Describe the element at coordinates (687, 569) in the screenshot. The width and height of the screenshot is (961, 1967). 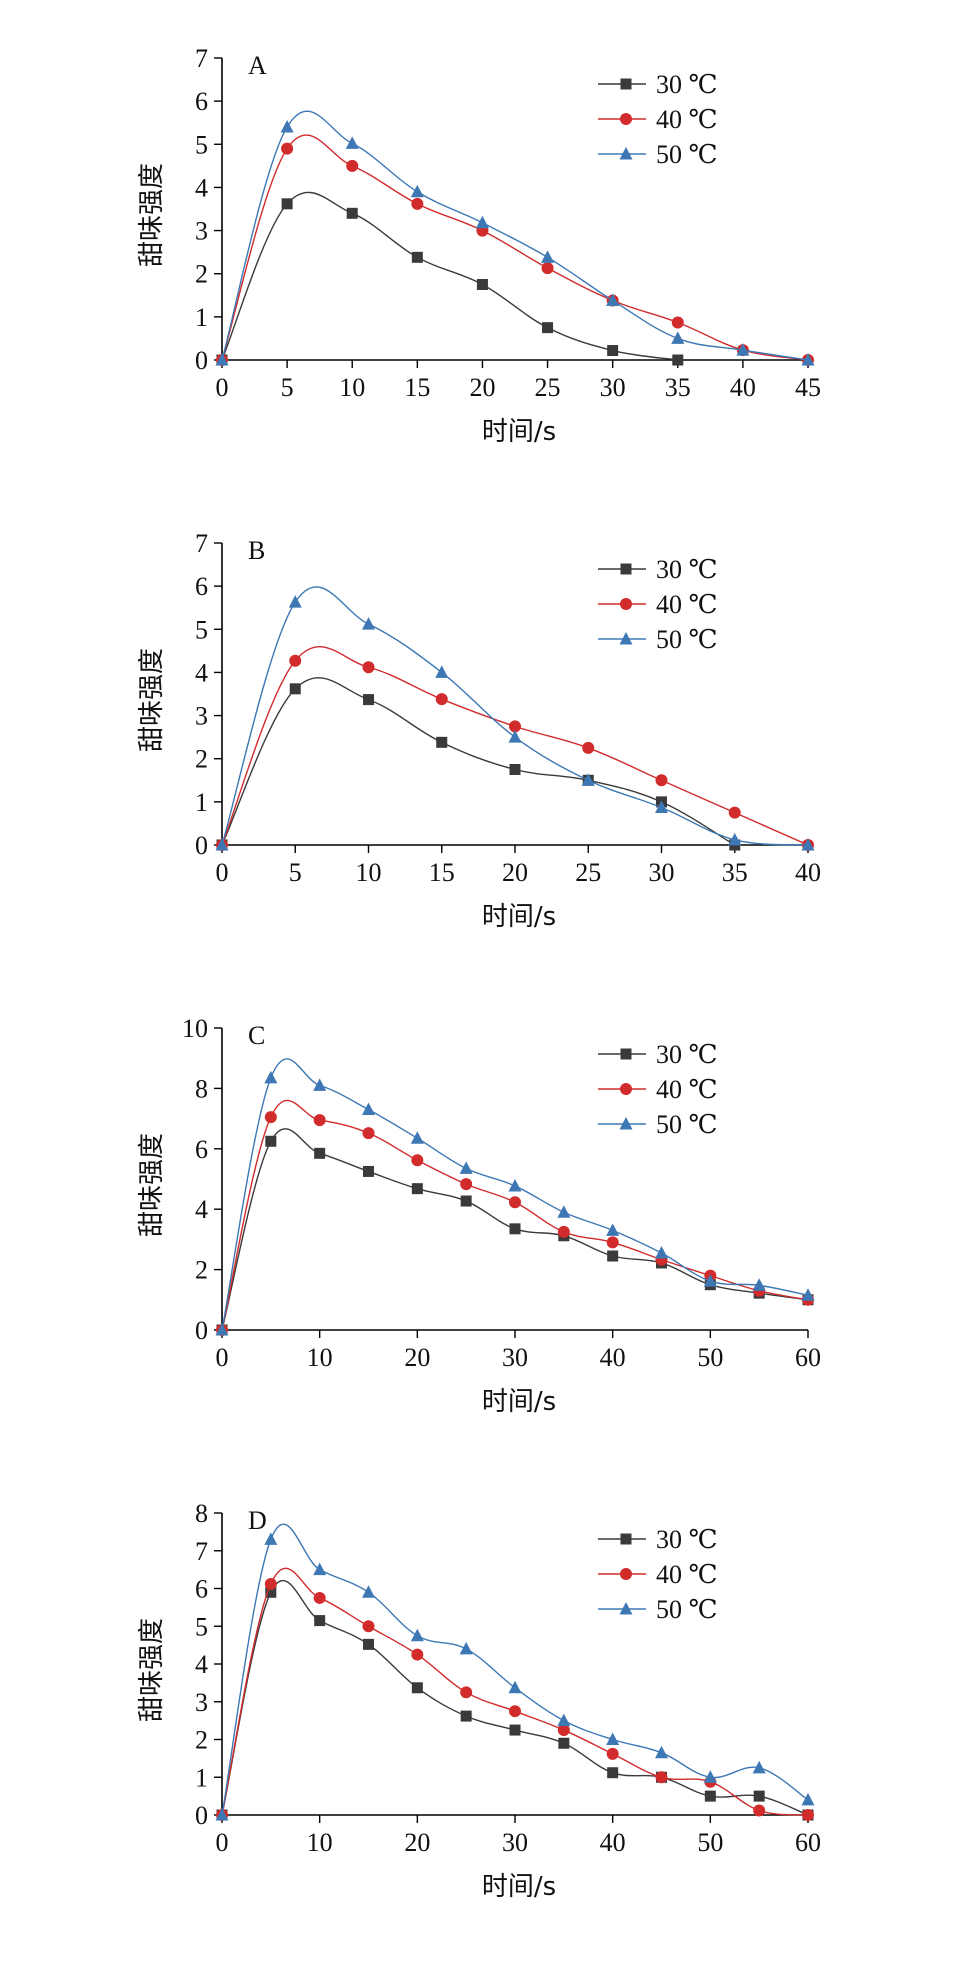
I see `chart-b-legend-label: 30 ℃` at that location.